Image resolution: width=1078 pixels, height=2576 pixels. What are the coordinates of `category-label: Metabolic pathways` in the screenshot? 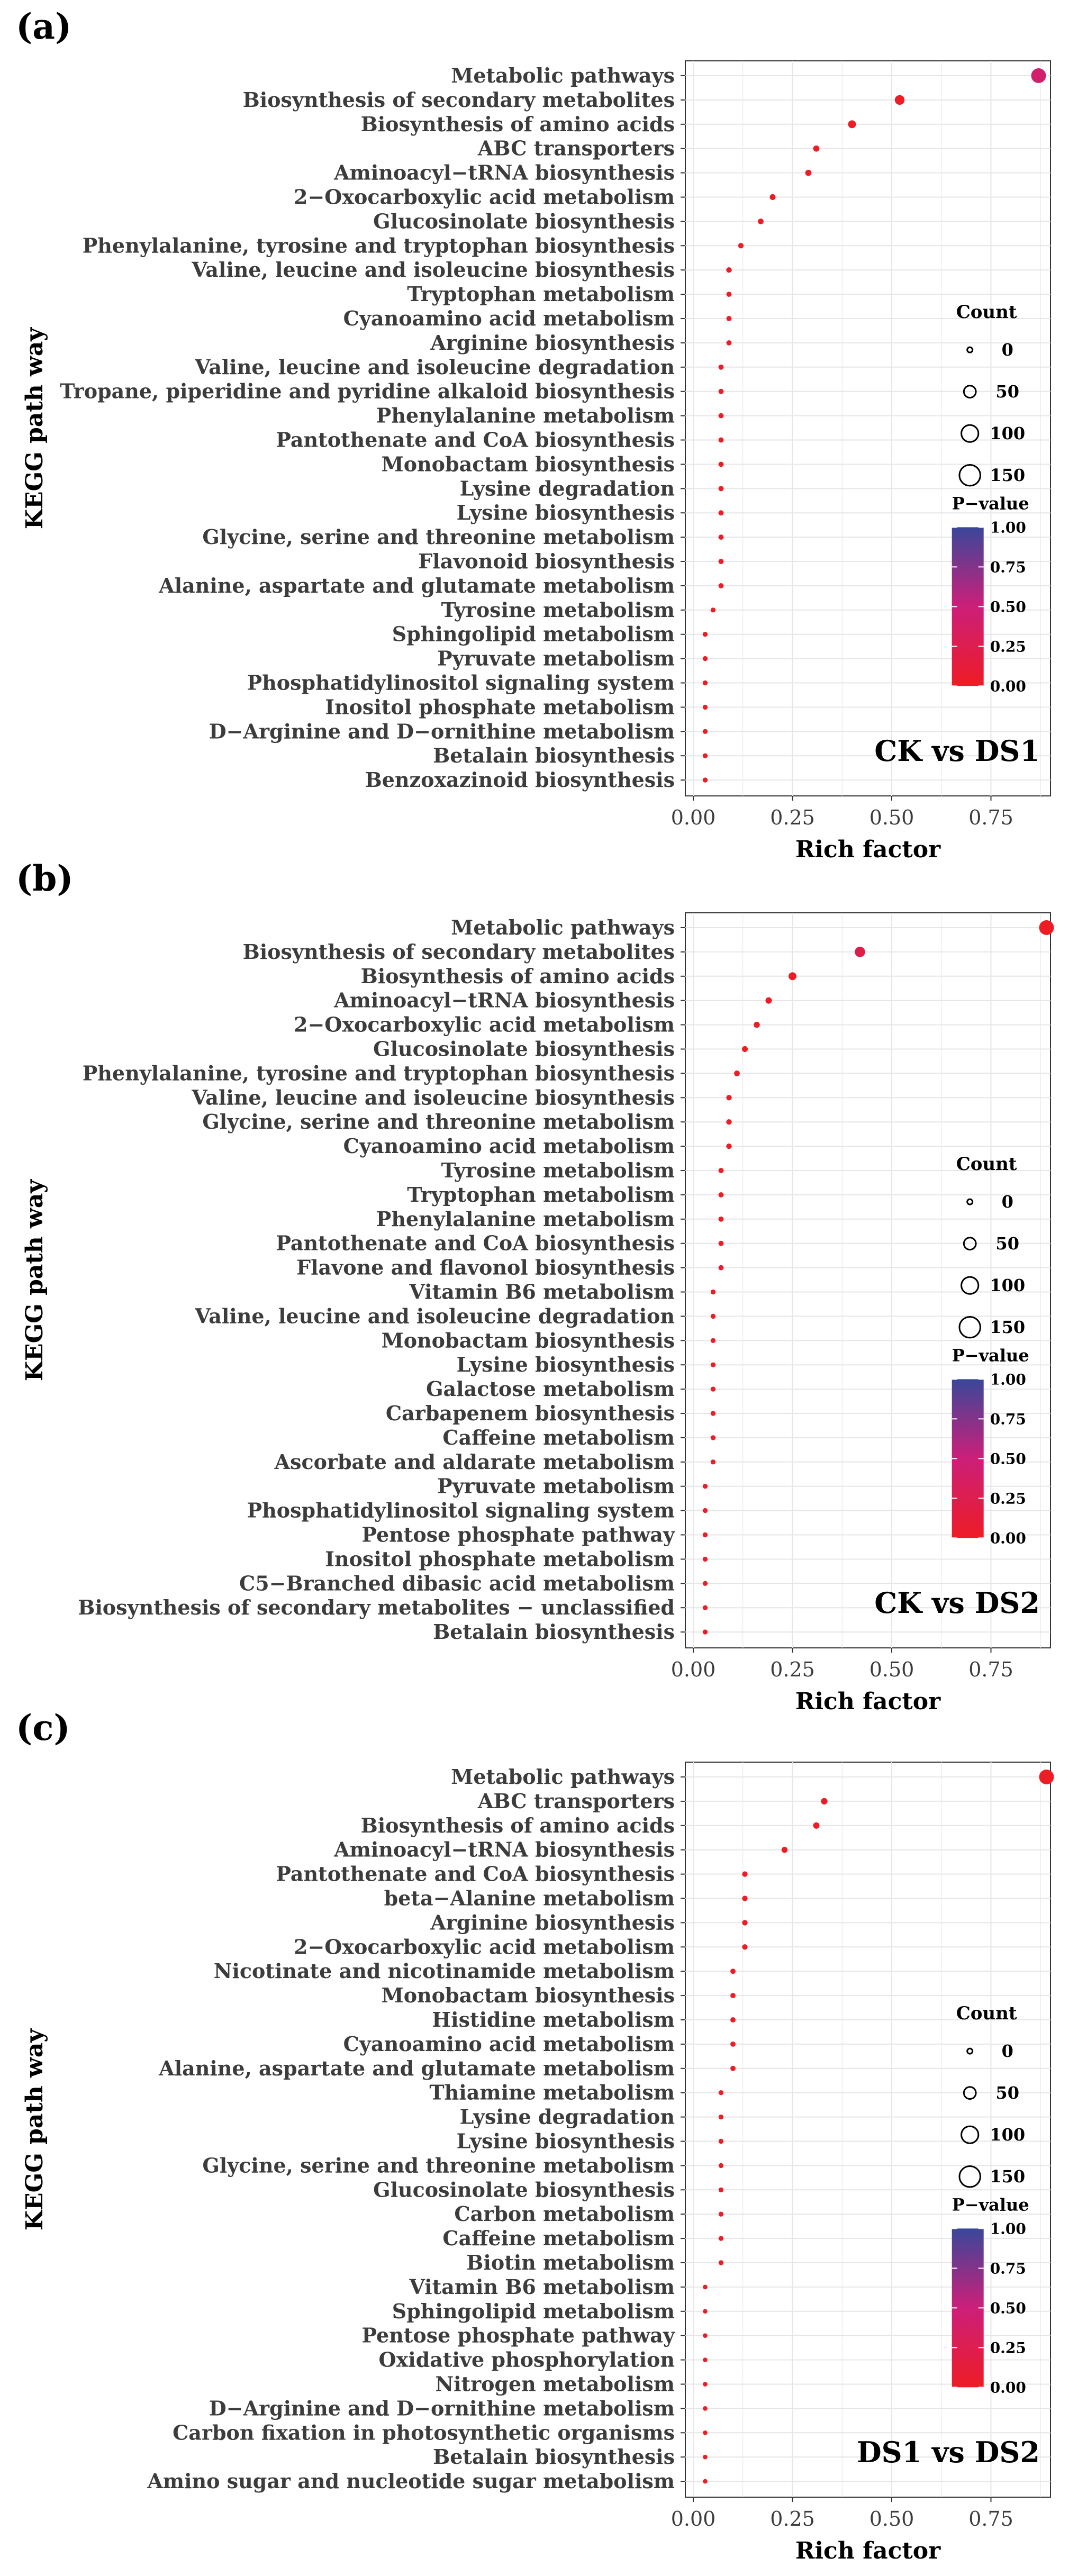 It's located at (563, 1777).